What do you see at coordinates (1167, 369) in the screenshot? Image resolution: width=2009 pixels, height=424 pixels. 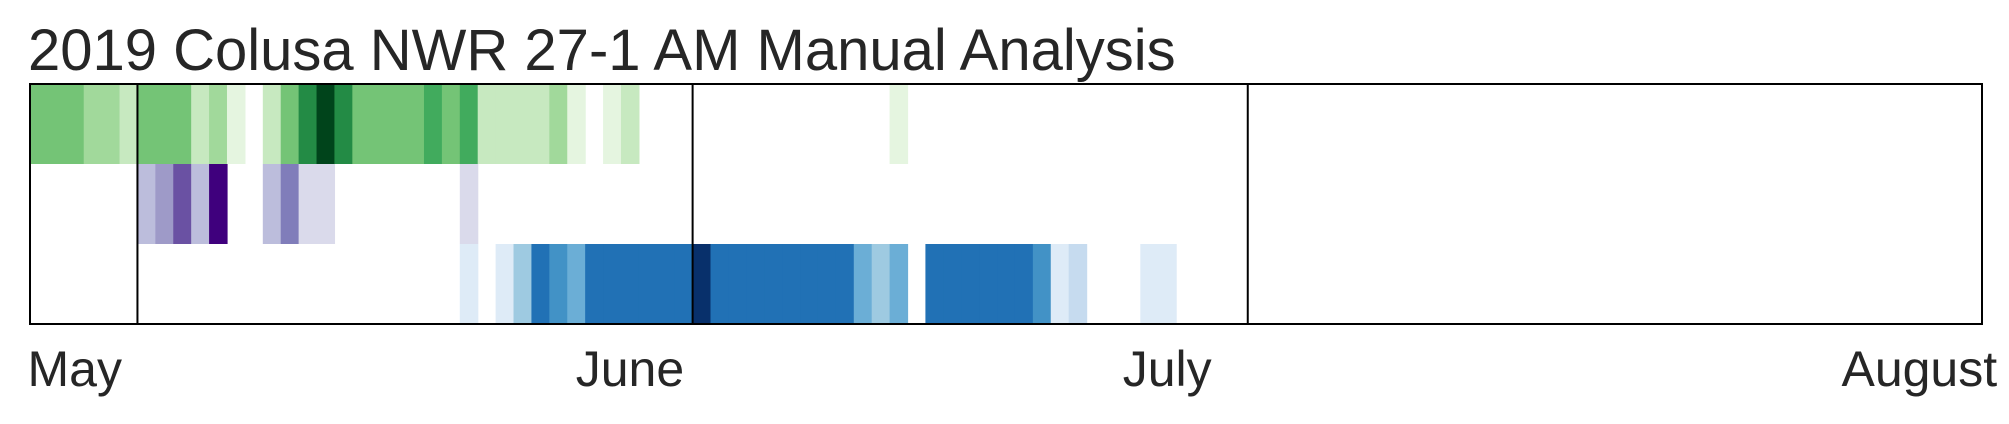 I see `month-tick-label: July` at bounding box center [1167, 369].